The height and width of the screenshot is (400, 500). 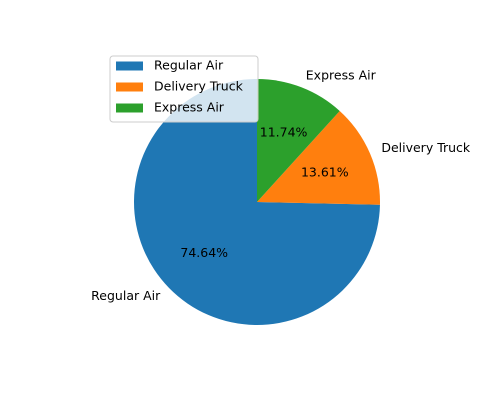 What do you see at coordinates (426, 147) in the screenshot?
I see `slice-label-delivery-truck: Delivery Truck` at bounding box center [426, 147].